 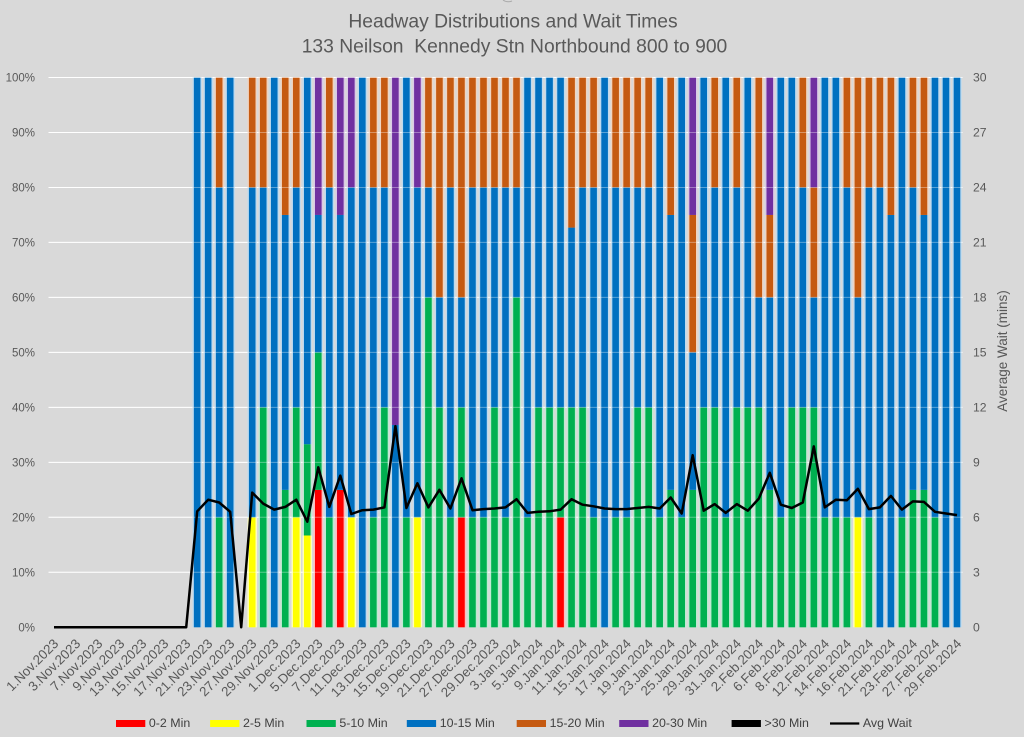 What do you see at coordinates (23, 134) in the screenshot?
I see `svg-text: 90%` at bounding box center [23, 134].